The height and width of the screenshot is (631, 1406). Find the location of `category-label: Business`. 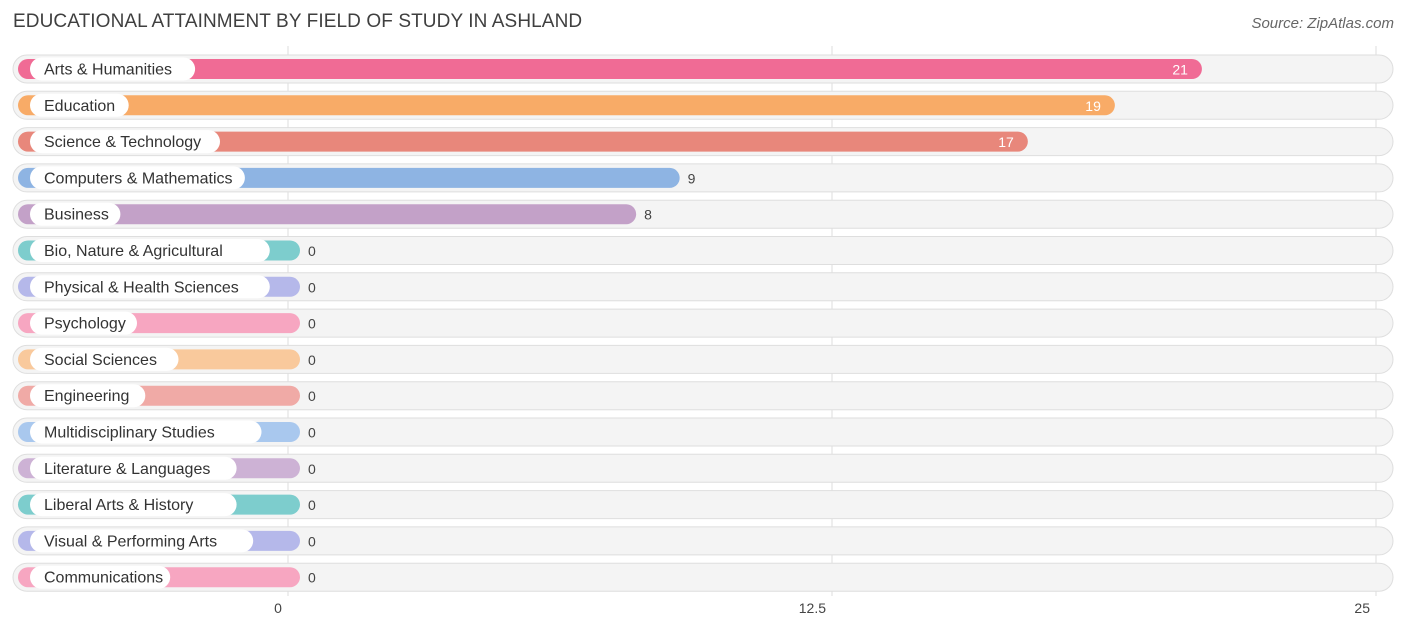

category-label: Business is located at coordinates (76, 215).